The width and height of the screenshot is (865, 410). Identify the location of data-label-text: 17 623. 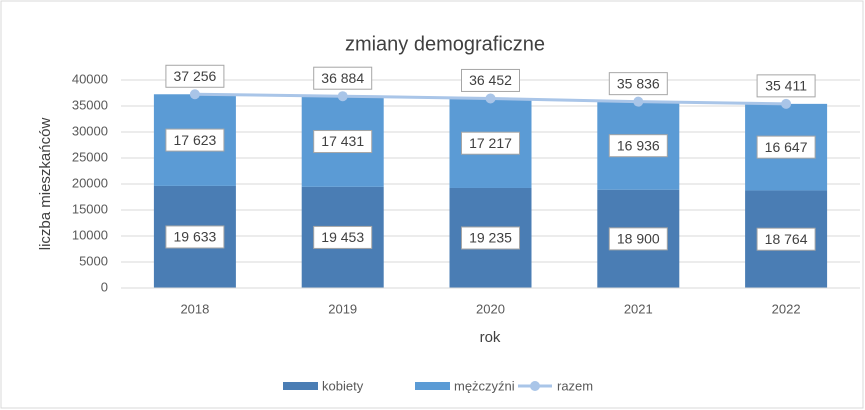
(194, 140).